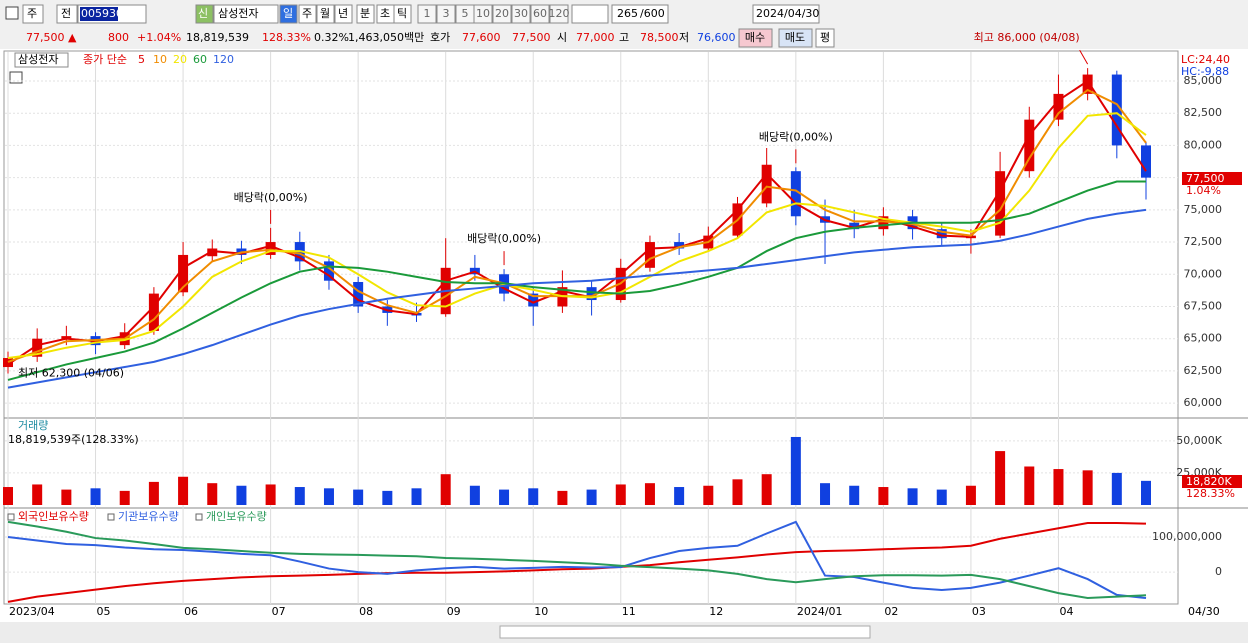  I want to click on period-label: 일, so click(288, 13).